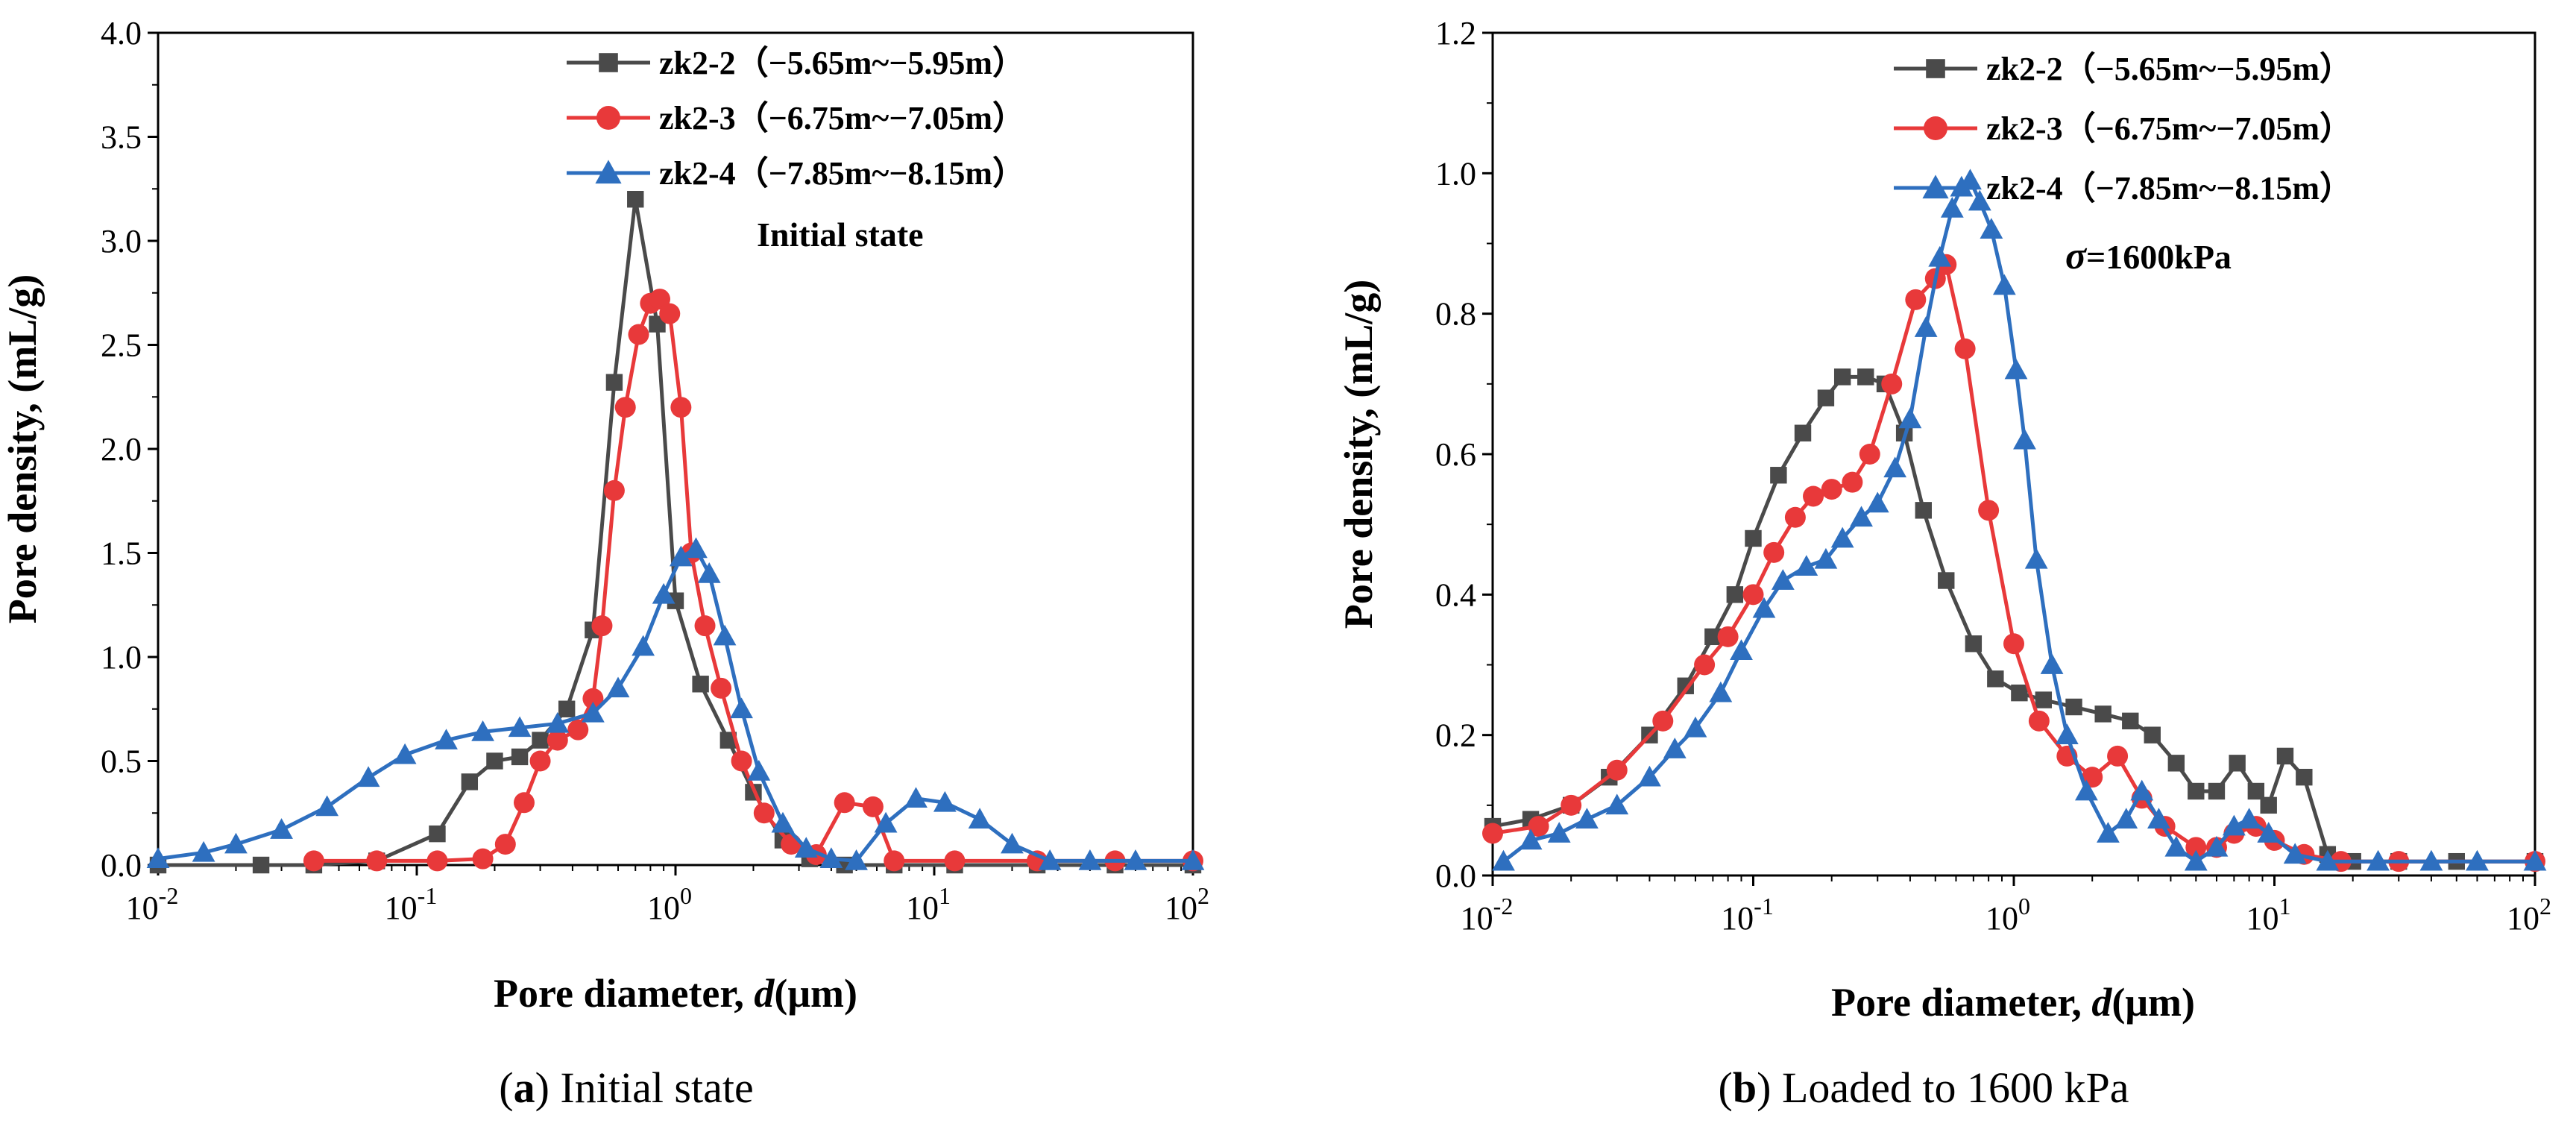 The image size is (2576, 1135). What do you see at coordinates (928, 904) in the screenshot?
I see `pa-x-tick-label: 10¹` at bounding box center [928, 904].